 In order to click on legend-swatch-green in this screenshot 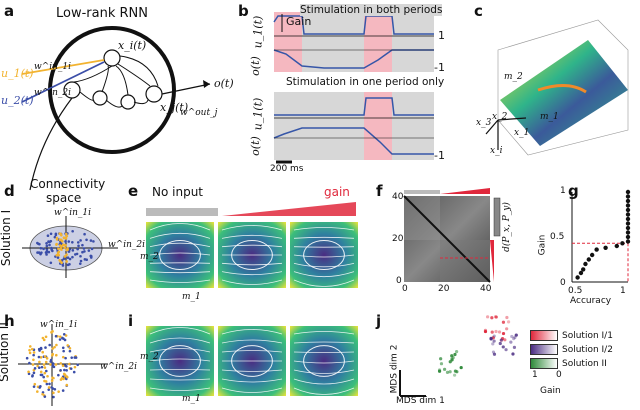, I will do `click(544, 363)`.